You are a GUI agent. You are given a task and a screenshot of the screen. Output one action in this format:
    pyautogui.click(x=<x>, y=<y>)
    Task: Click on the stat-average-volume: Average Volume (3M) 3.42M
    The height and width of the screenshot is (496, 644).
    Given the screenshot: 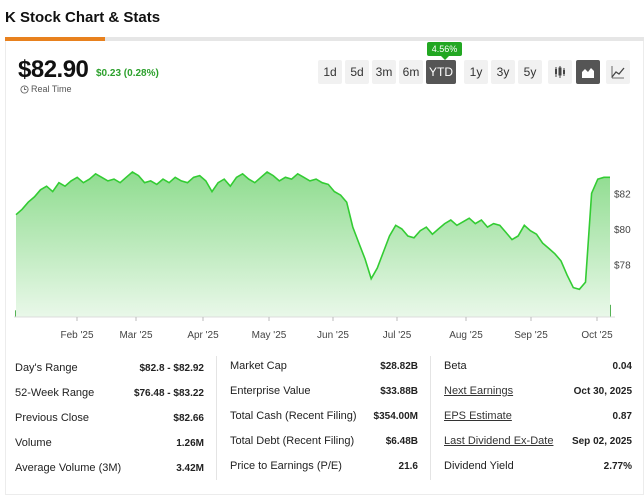 What is the action you would take?
    pyautogui.click(x=109, y=468)
    